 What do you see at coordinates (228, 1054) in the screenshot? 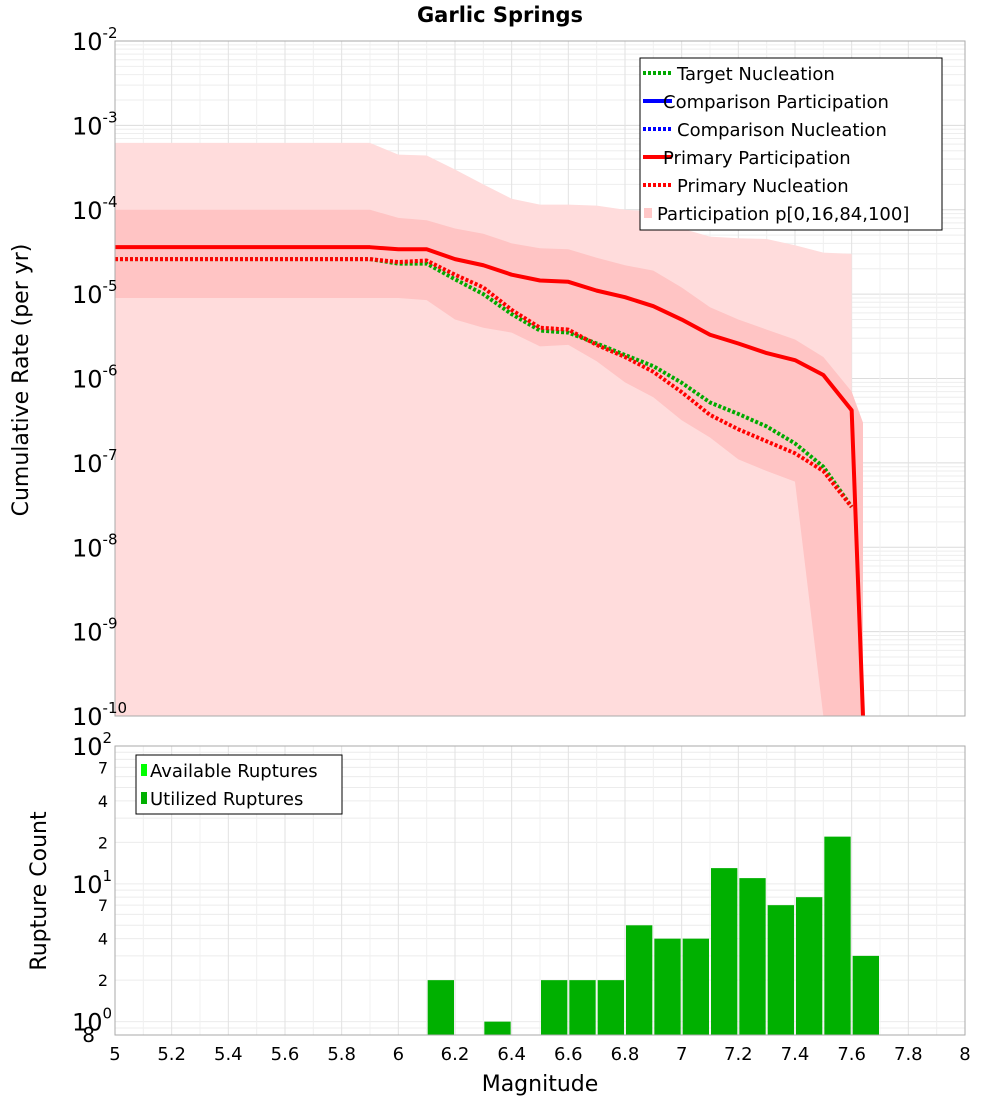
I see `x-tick-label: 5.4` at bounding box center [228, 1054].